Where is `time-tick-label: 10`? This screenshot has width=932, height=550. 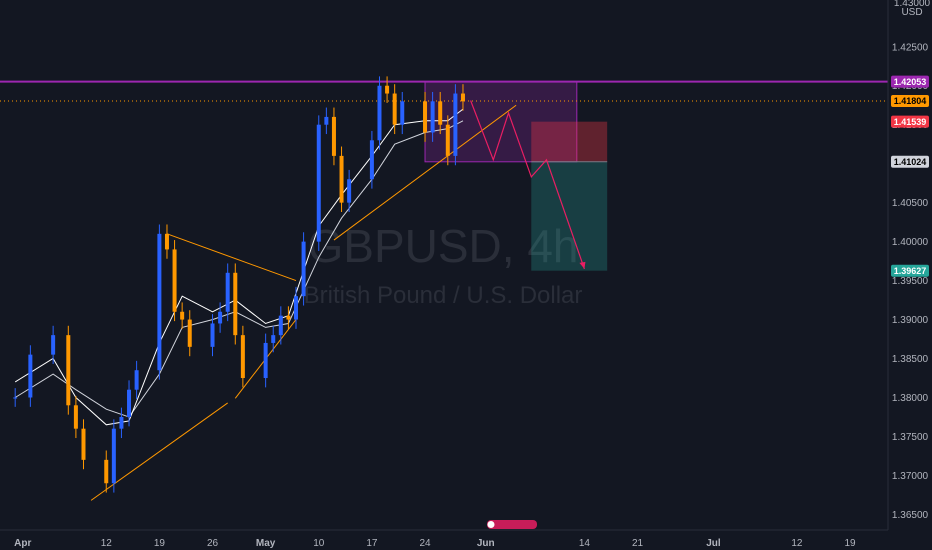 time-tick-label: 10 is located at coordinates (319, 543).